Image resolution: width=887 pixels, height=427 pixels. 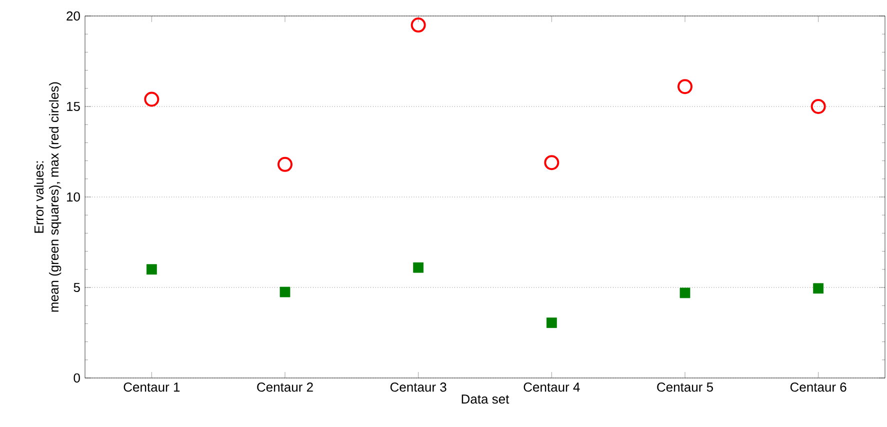 What do you see at coordinates (418, 387) in the screenshot?
I see `x-tick-label: Centaur 3` at bounding box center [418, 387].